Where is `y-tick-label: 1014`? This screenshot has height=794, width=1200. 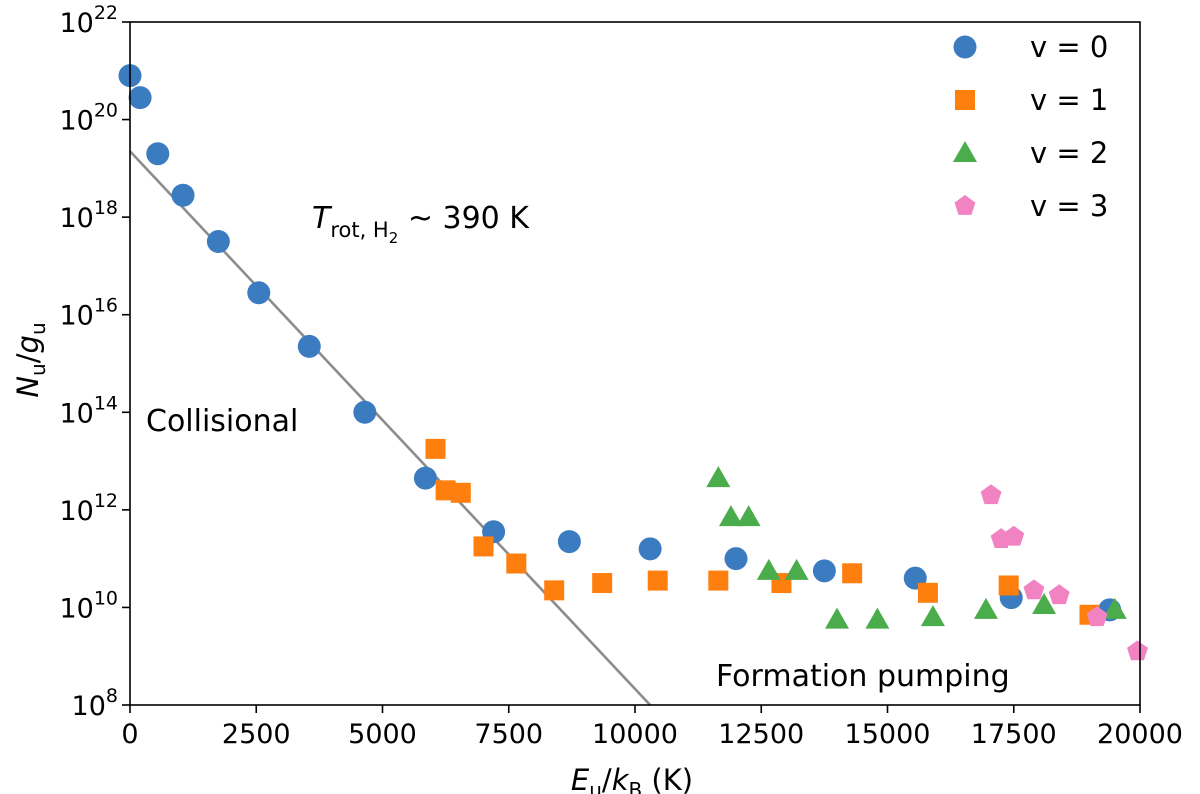 y-tick-label: 1014 is located at coordinates (88, 410).